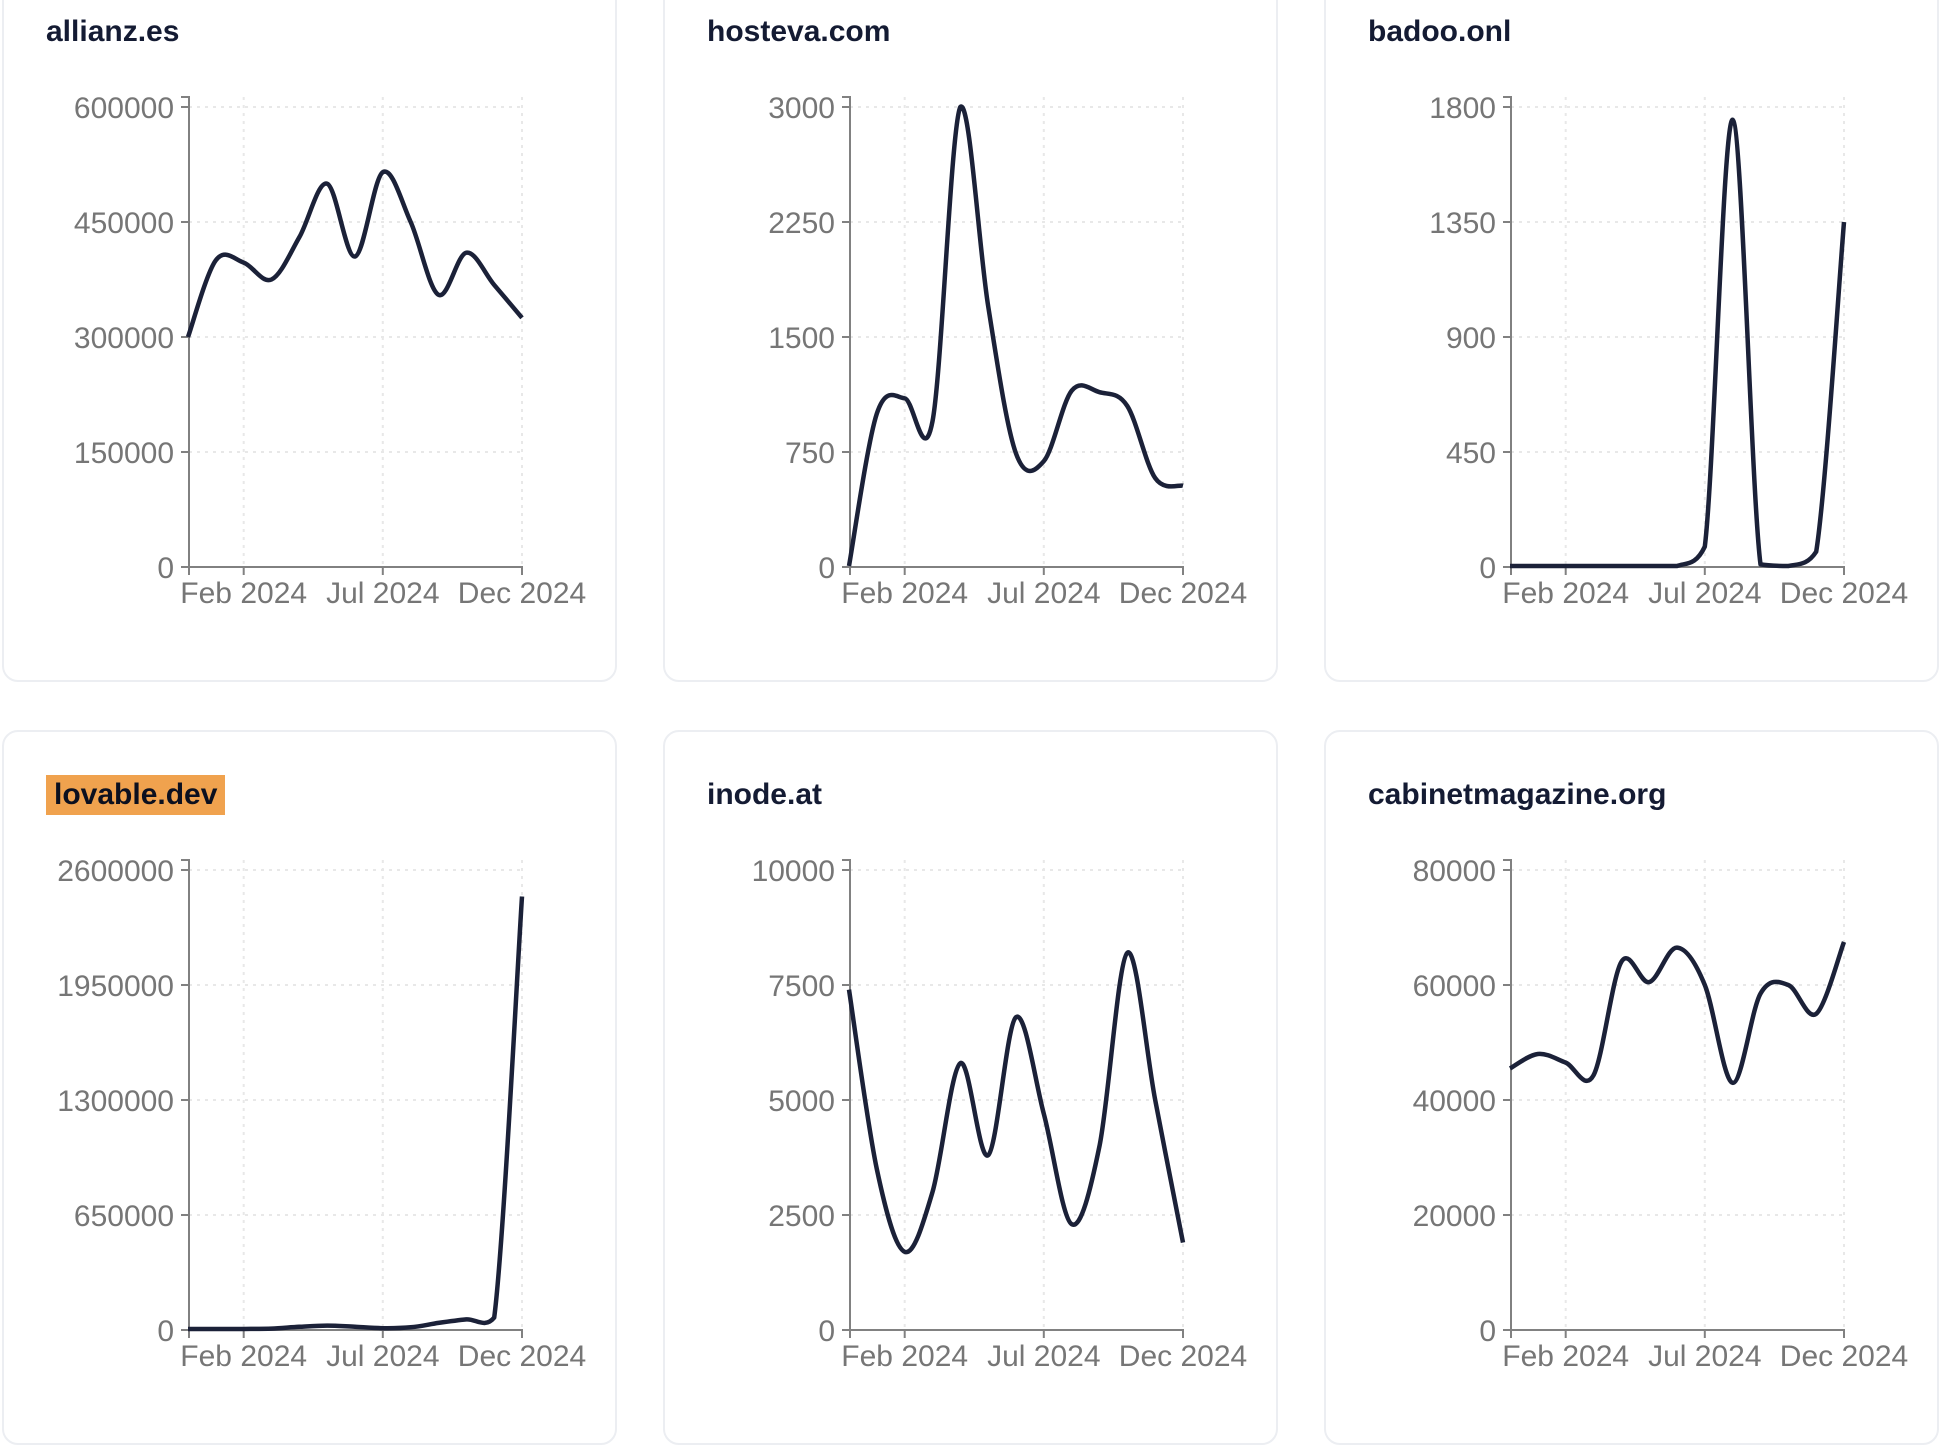 The image size is (1940, 1452). Describe the element at coordinates (124, 1216) in the screenshot. I see `y-tick-label: 650000` at that location.